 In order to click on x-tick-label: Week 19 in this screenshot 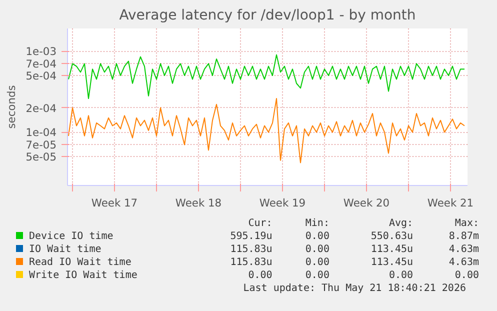, I will do `click(282, 203)`.